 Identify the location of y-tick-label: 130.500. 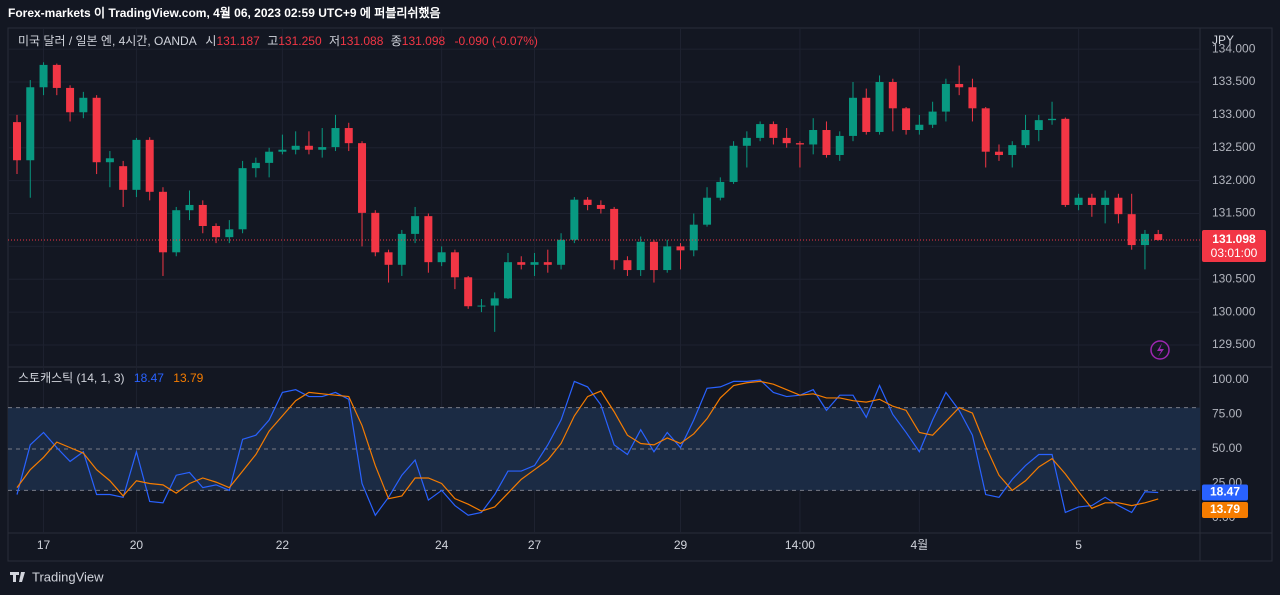
(1234, 278).